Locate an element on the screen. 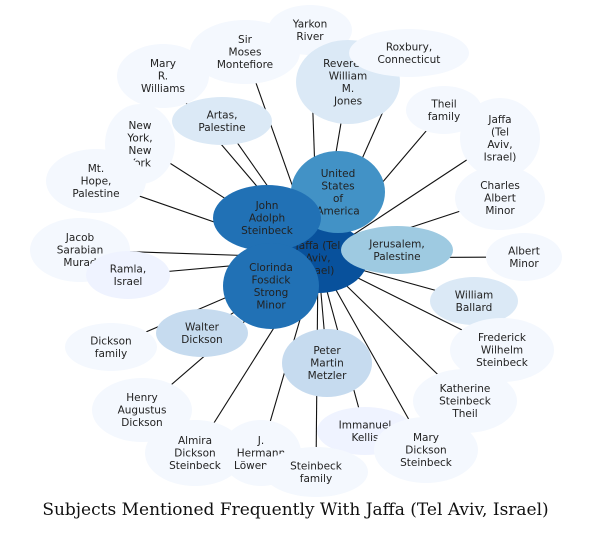  node-sir-moses: Sir Moses Montefiore is located at coordinates (245, 52).